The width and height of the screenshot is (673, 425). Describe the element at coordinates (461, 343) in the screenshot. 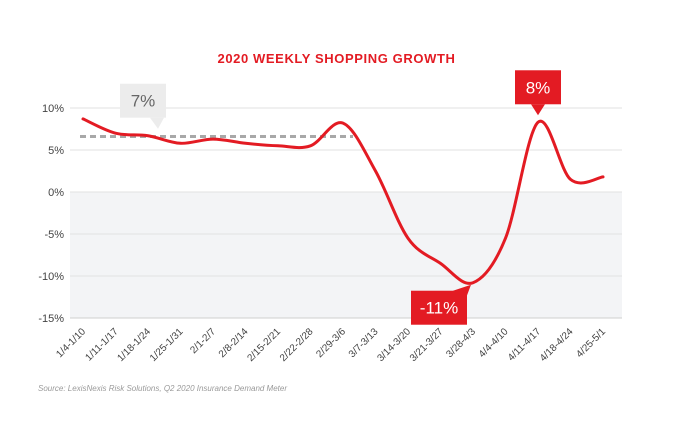

I see `x-tick-label: 3/28-4/3` at that location.